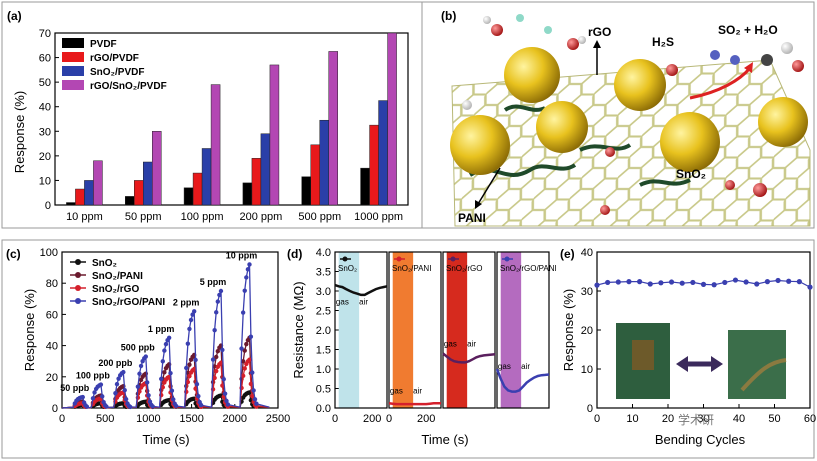 The width and height of the screenshot is (817, 461). I want to click on panel-c-label: (c), so click(13, 254).